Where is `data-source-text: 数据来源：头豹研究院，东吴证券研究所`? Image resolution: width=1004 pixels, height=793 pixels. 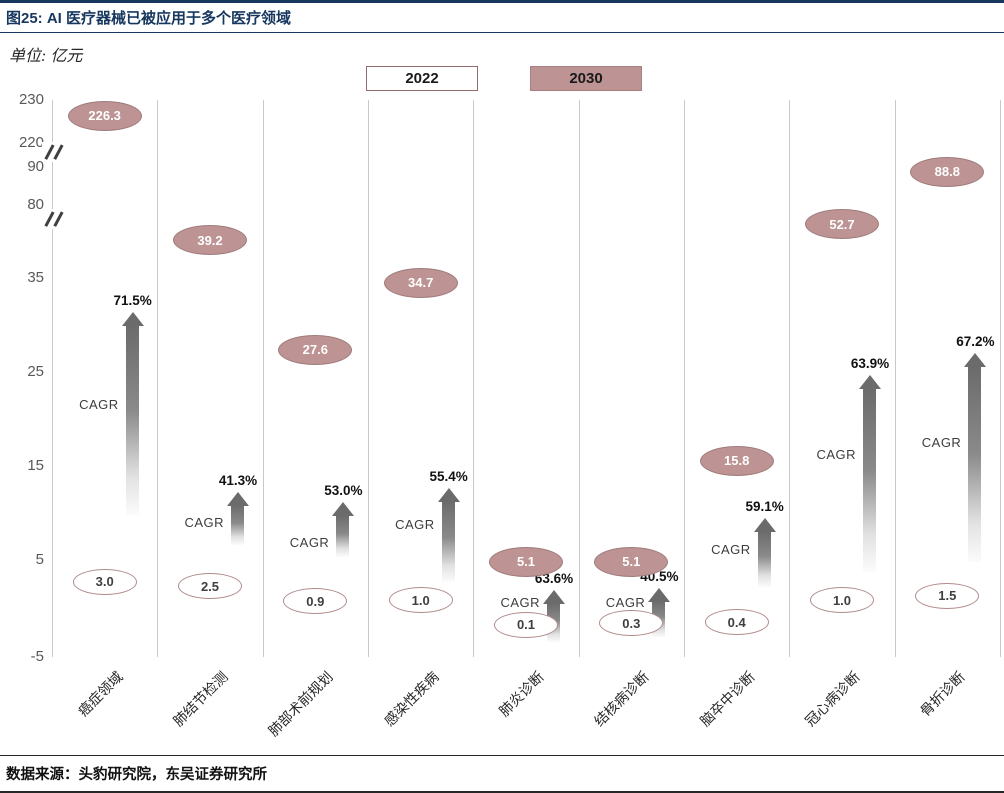 data-source-text: 数据来源：头豹研究院，东吴证券研究所 is located at coordinates (136, 775).